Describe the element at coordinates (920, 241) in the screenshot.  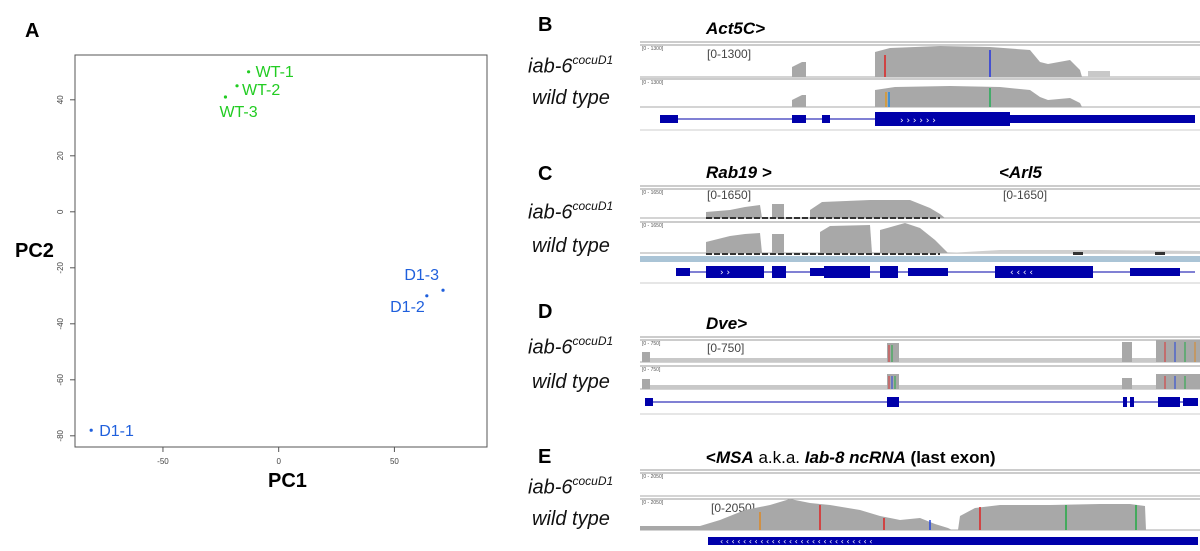
I see `track-c-wt` at that location.